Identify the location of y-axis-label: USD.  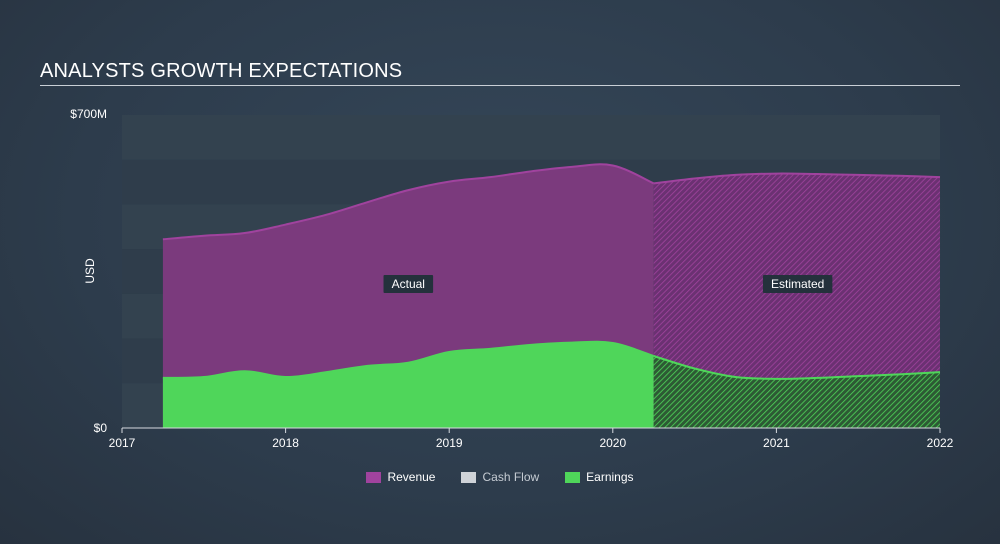
(90, 271).